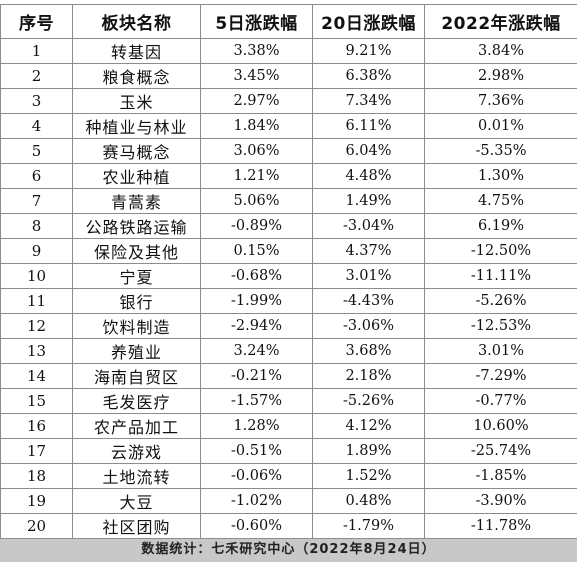  What do you see at coordinates (368, 176) in the screenshot?
I see `cell-change-20d: 4.48%` at bounding box center [368, 176].